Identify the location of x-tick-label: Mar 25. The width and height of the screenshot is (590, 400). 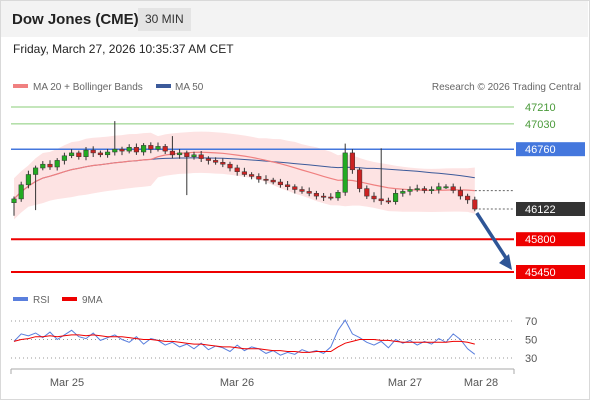
(67, 383).